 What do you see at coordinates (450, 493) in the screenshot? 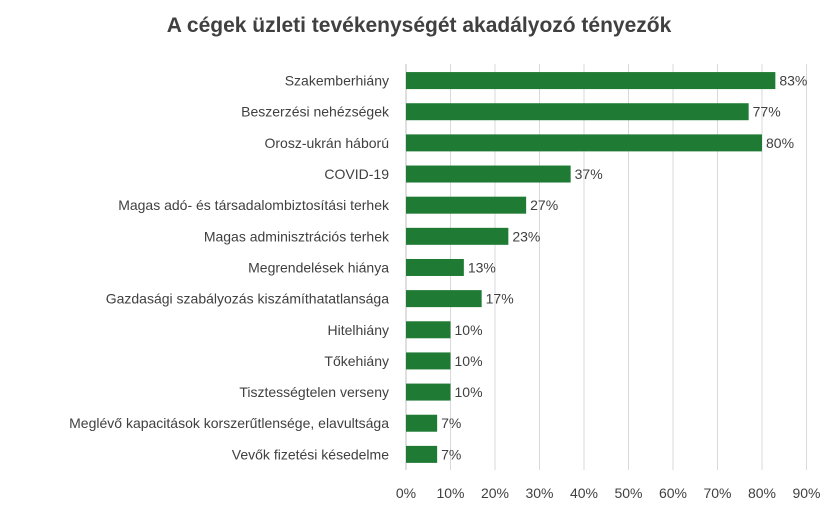
I see `x-tick-label: 10%` at bounding box center [450, 493].